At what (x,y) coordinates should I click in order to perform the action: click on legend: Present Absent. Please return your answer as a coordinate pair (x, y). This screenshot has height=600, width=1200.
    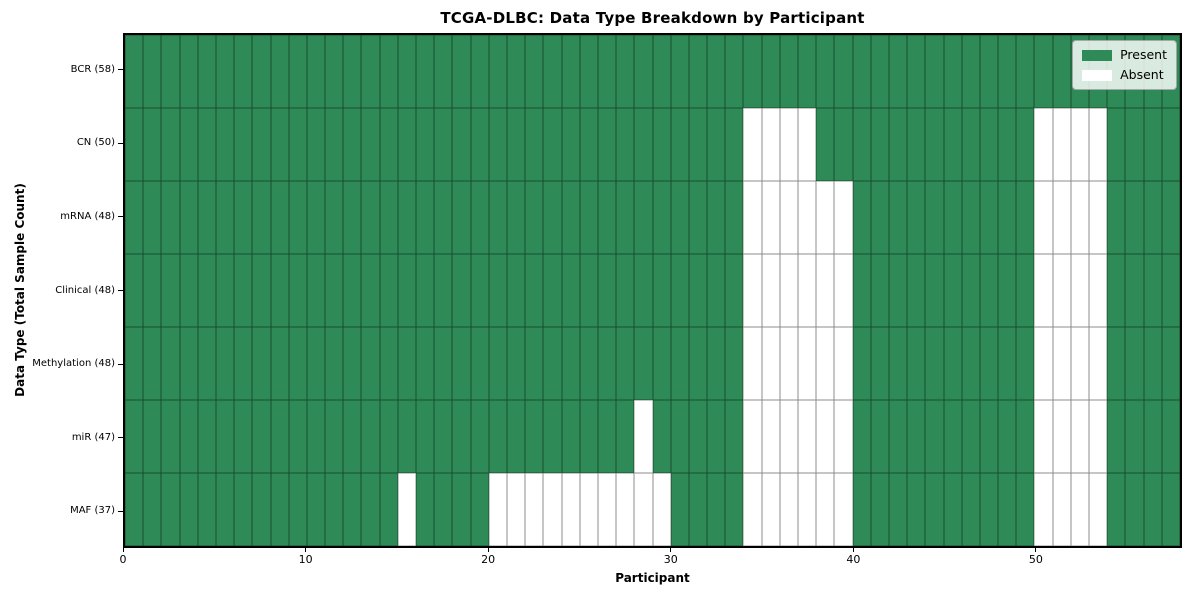
    Looking at the image, I should click on (1124, 65).